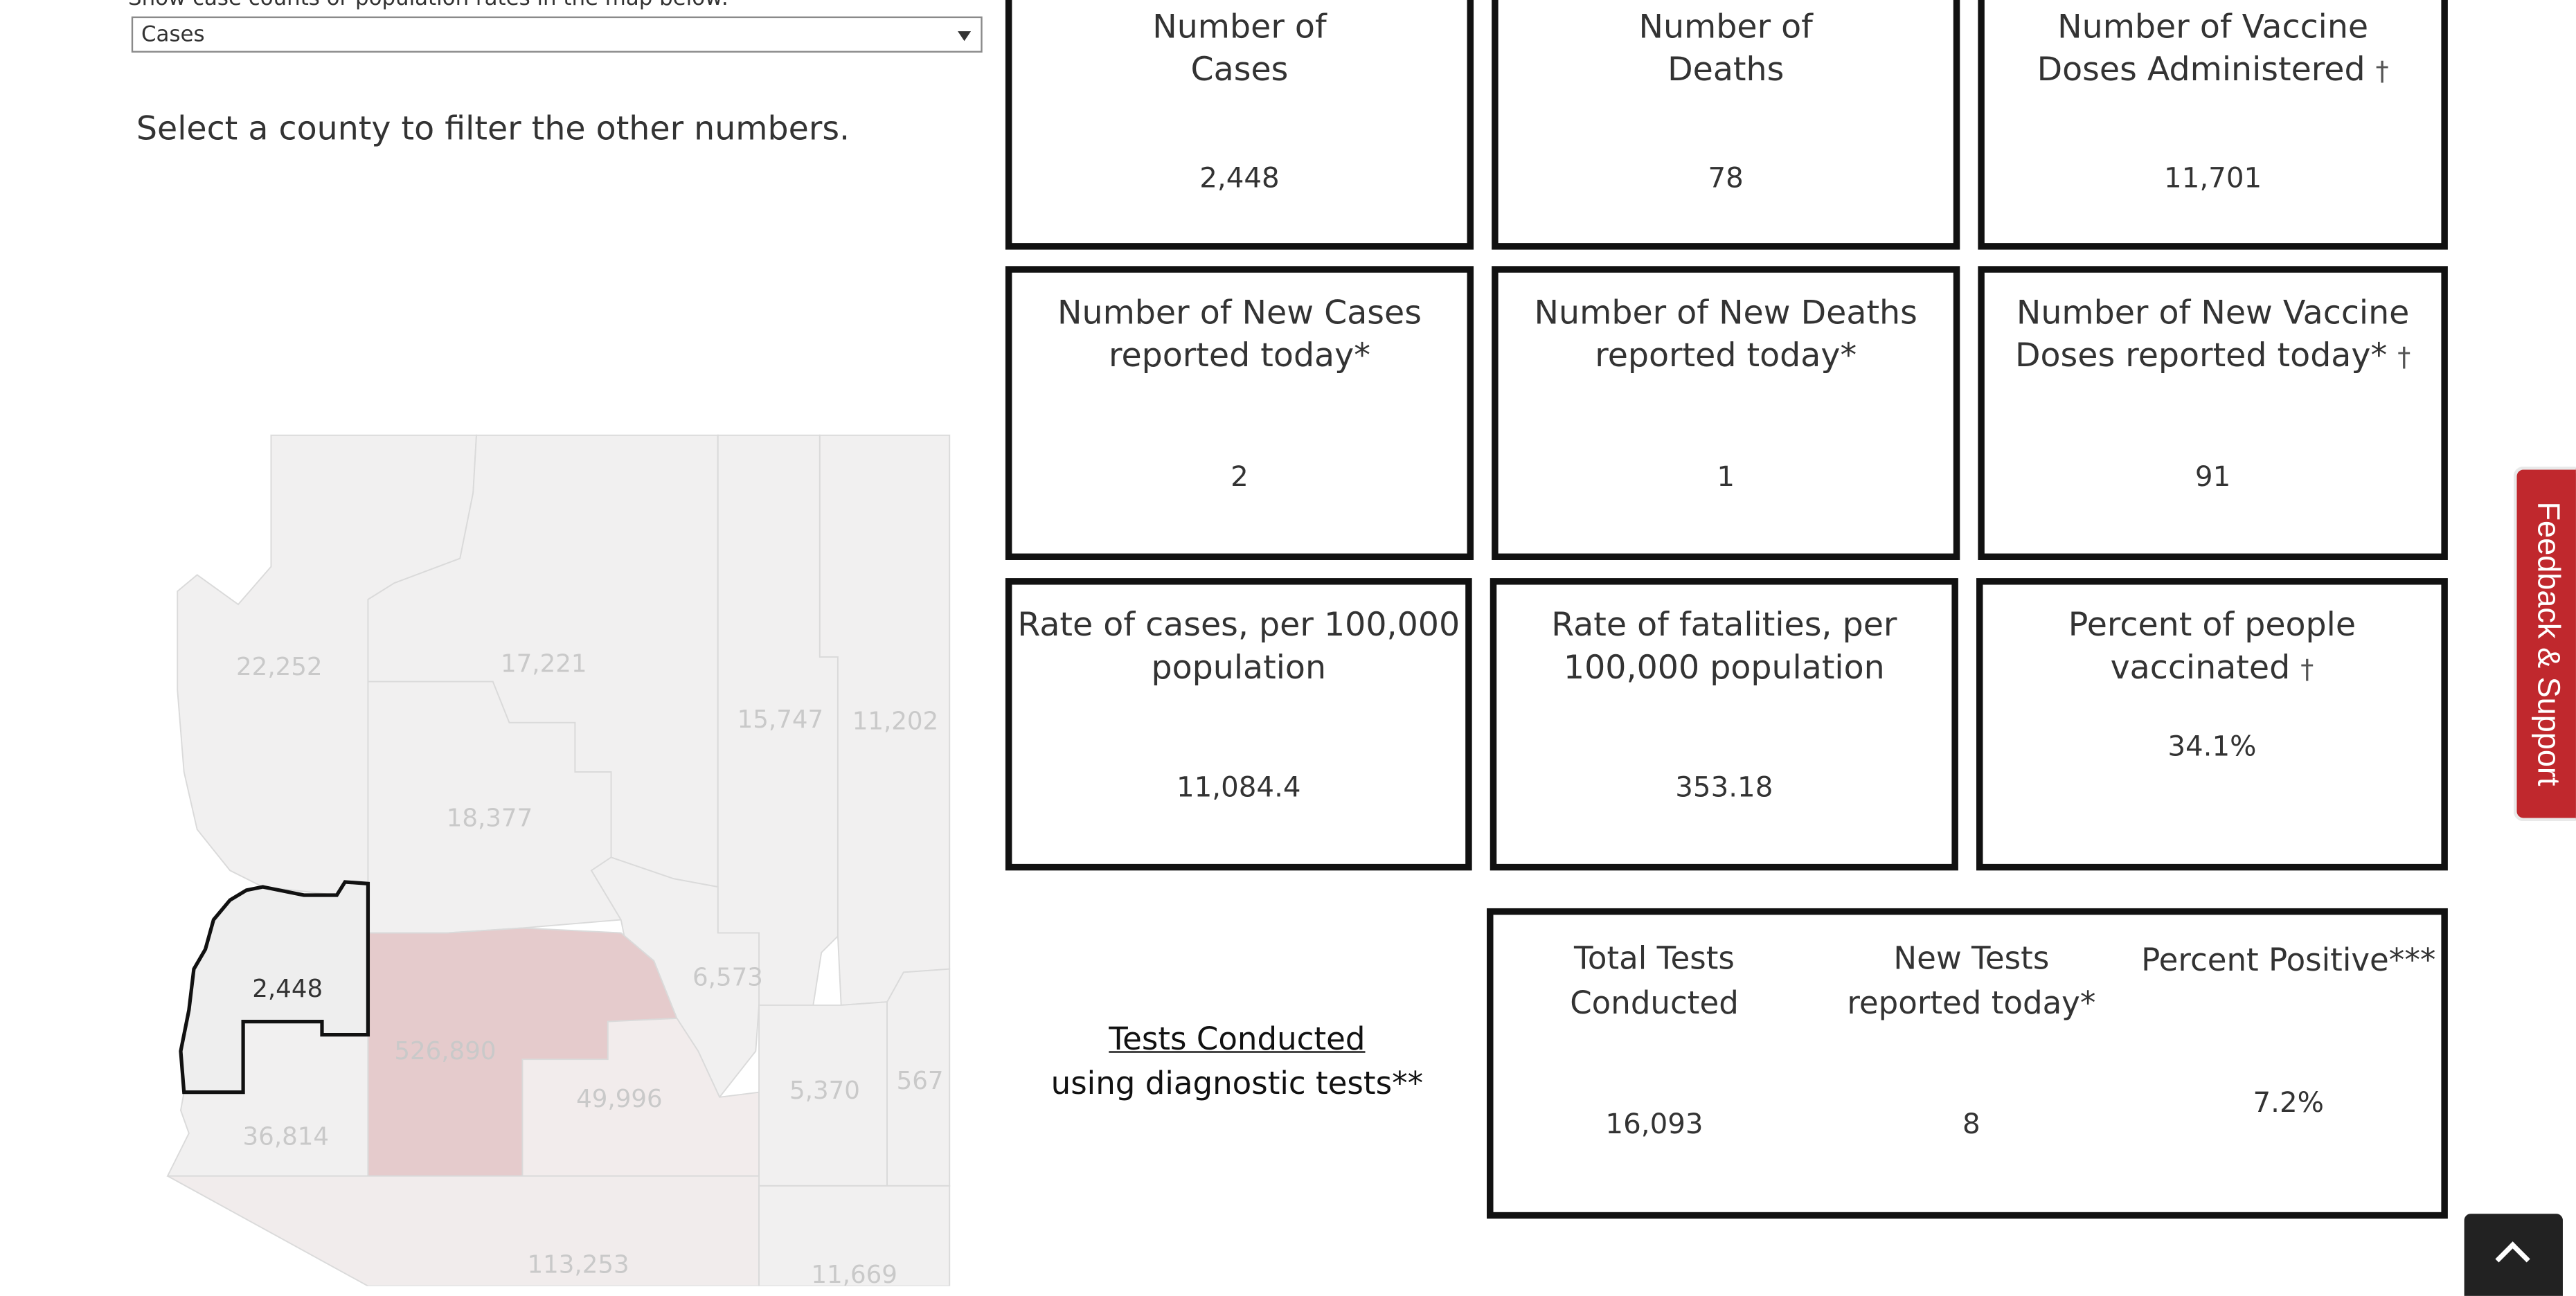 The height and width of the screenshot is (1296, 2576). What do you see at coordinates (1237, 1039) in the screenshot?
I see `tests-heading-title: Tests Conducted` at bounding box center [1237, 1039].